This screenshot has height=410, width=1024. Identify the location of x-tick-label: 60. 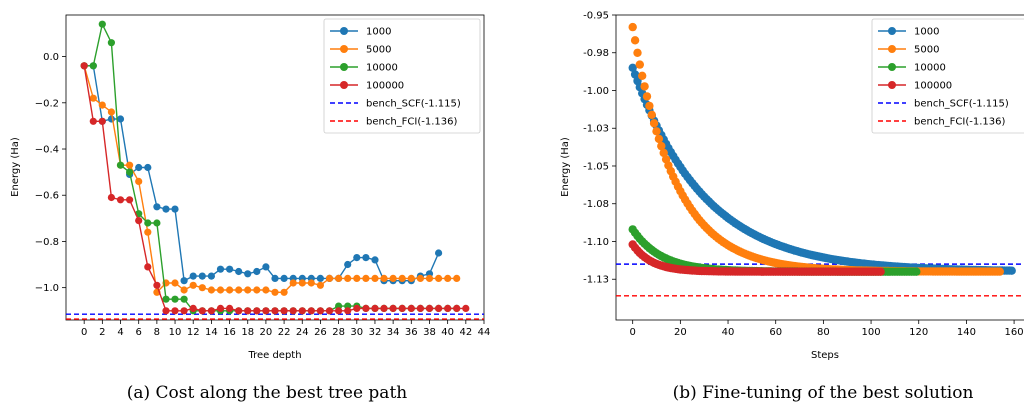
(775, 332).